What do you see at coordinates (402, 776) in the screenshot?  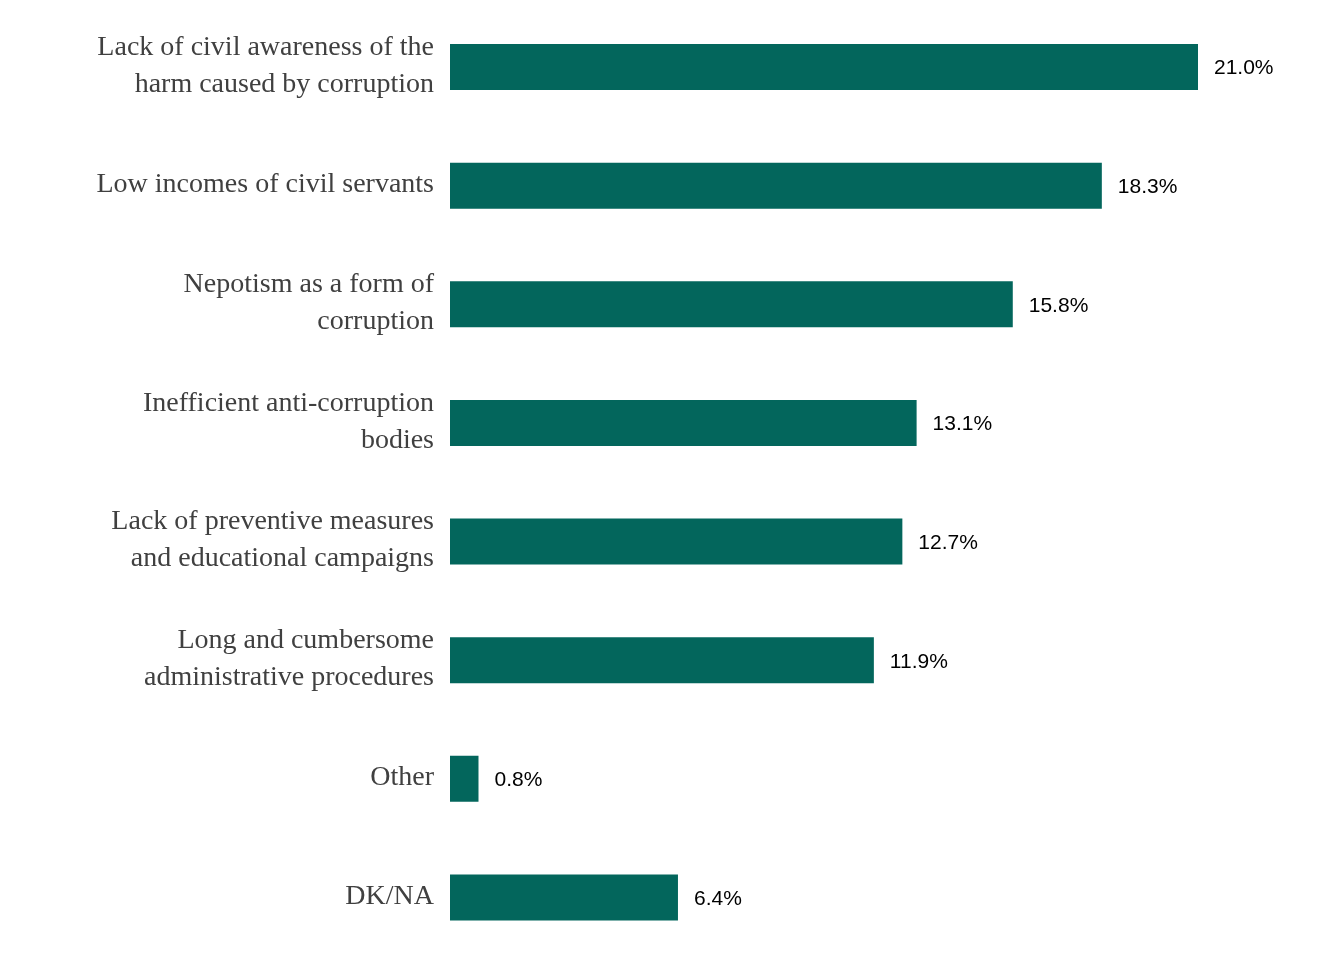 I see `y-tick-label: Other` at bounding box center [402, 776].